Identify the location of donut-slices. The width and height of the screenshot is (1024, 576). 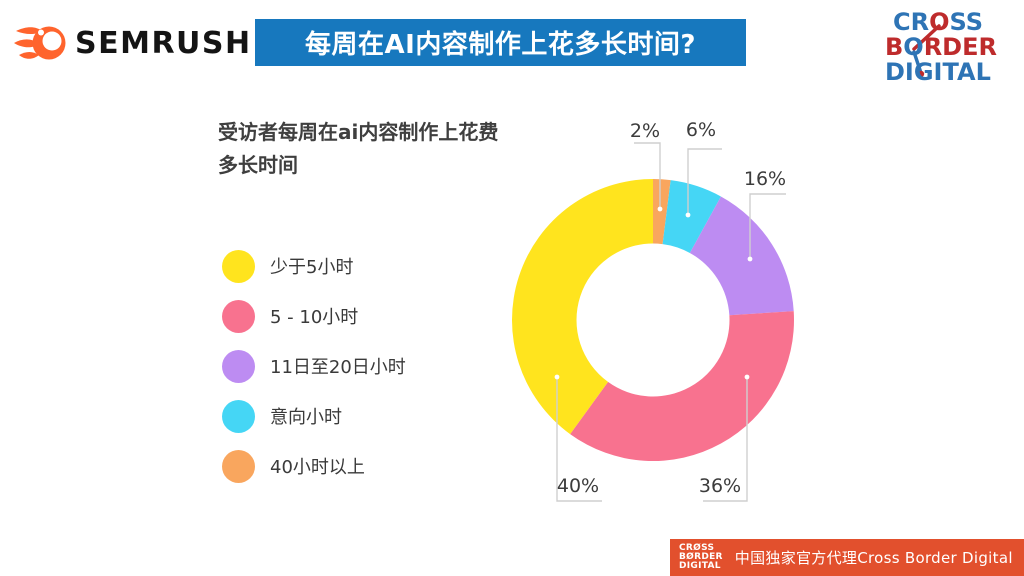
(652, 320).